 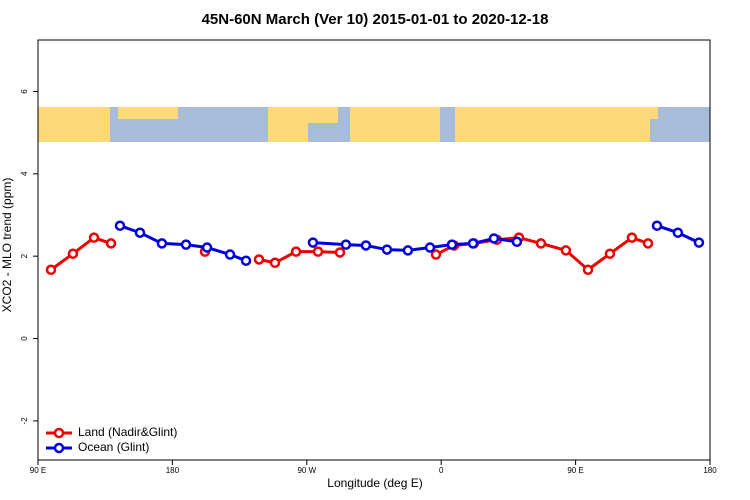 What do you see at coordinates (24, 421) in the screenshot?
I see `y-tick-label: -2` at bounding box center [24, 421].